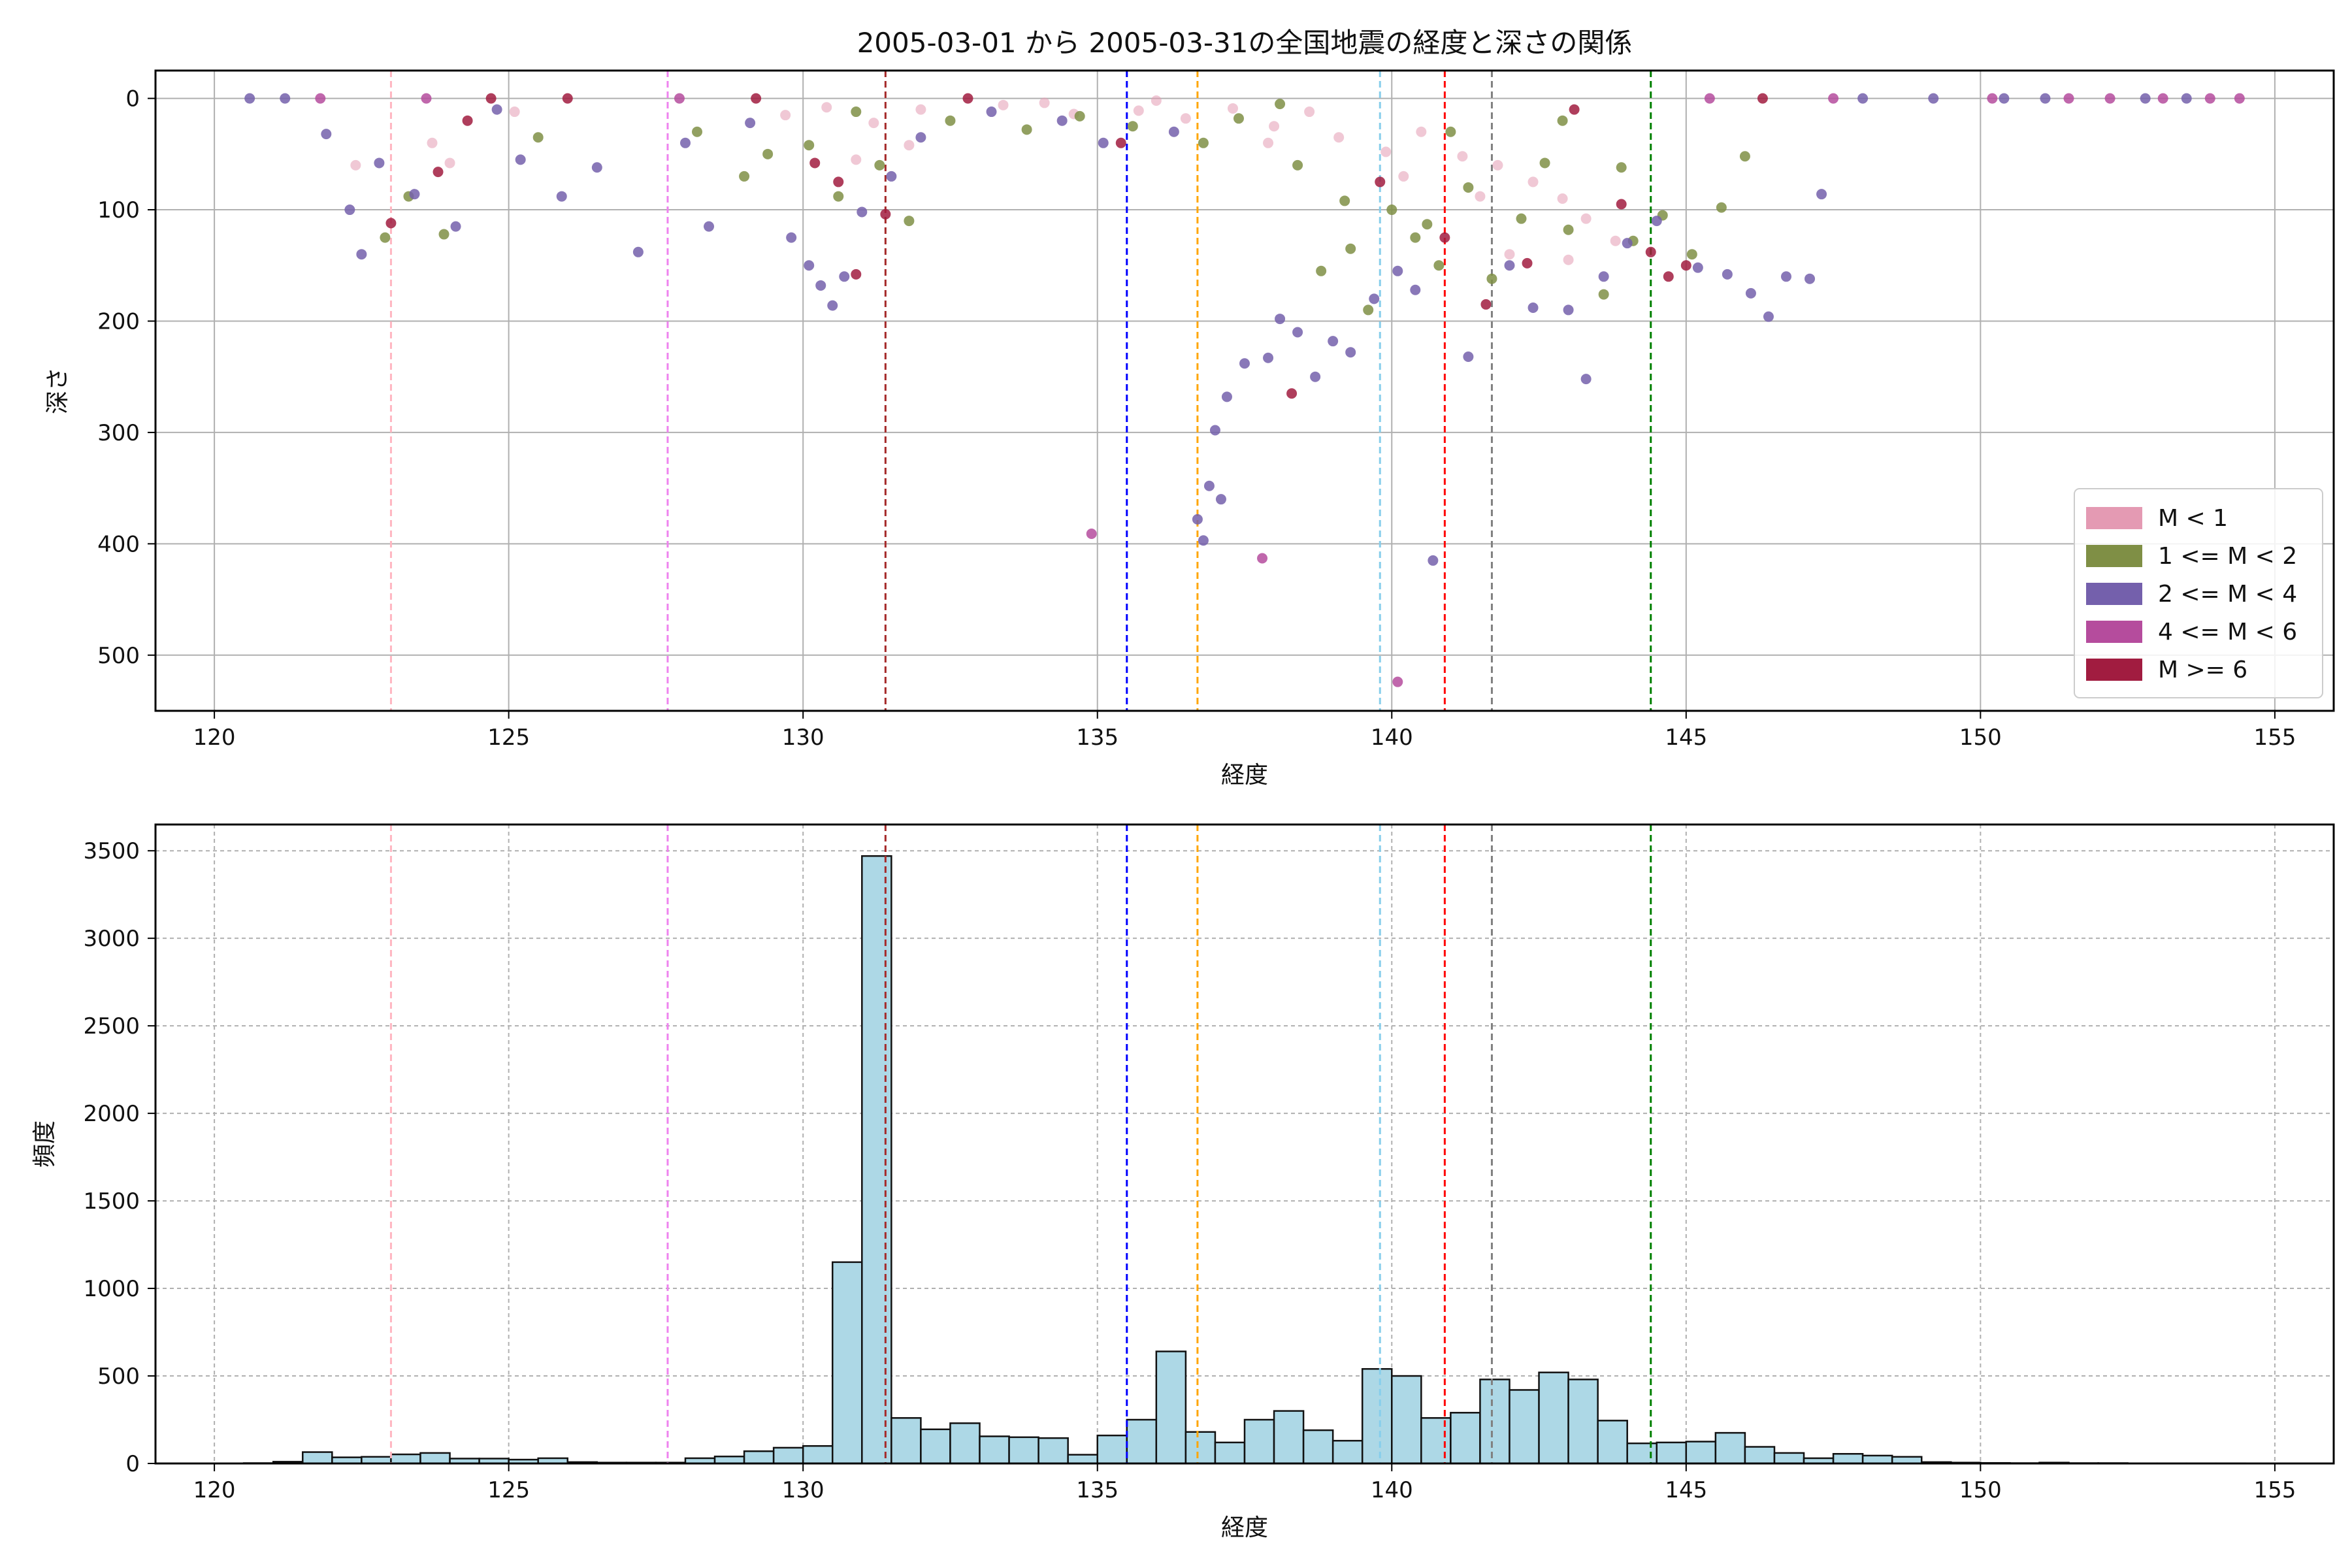 This screenshot has height=1568, width=2352. Describe the element at coordinates (2274, 738) in the screenshot. I see `scatter-x-tick-label: 155` at that location.